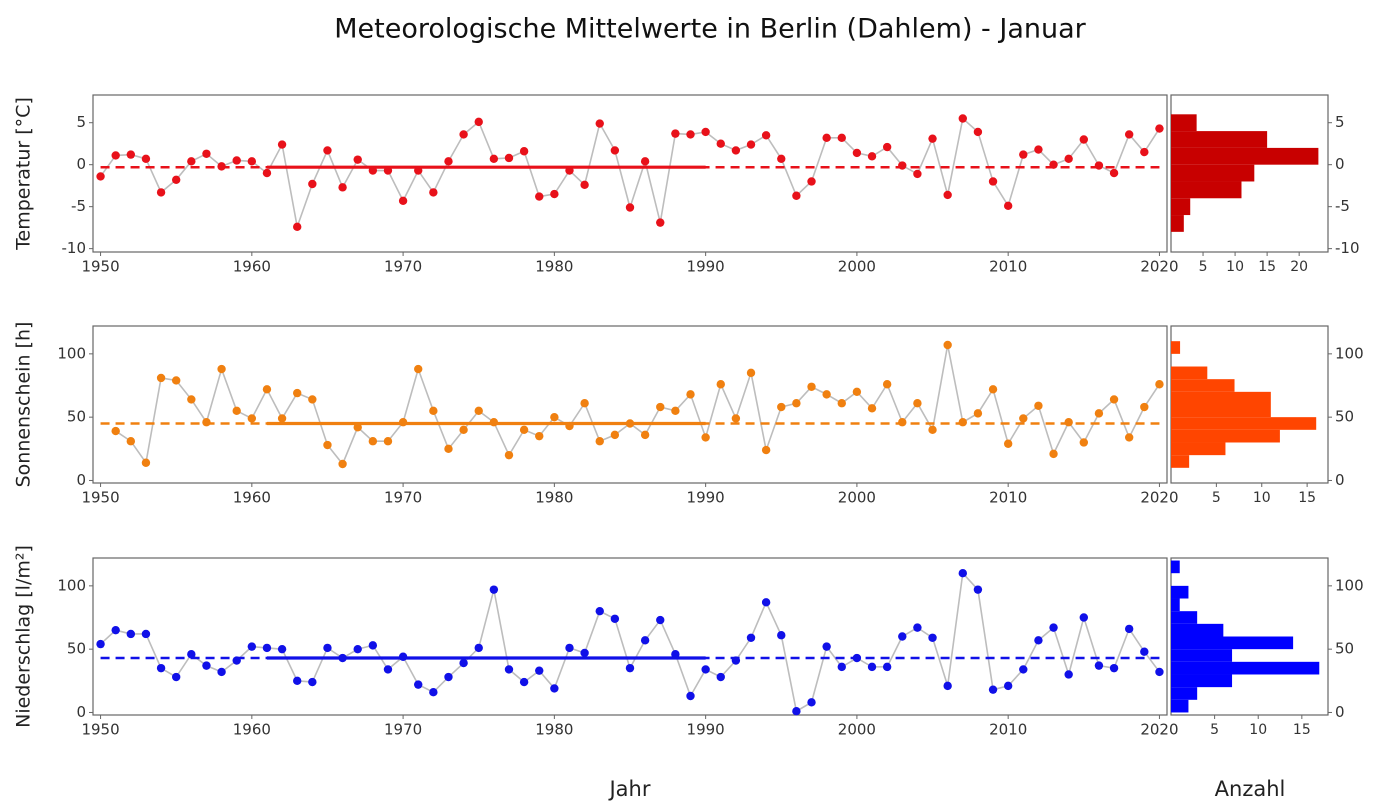 Image resolution: width=1384 pixels, height=805 pixels. Describe the element at coordinates (403, 267) in the screenshot. I see `x-tick-label: 1970` at that location.